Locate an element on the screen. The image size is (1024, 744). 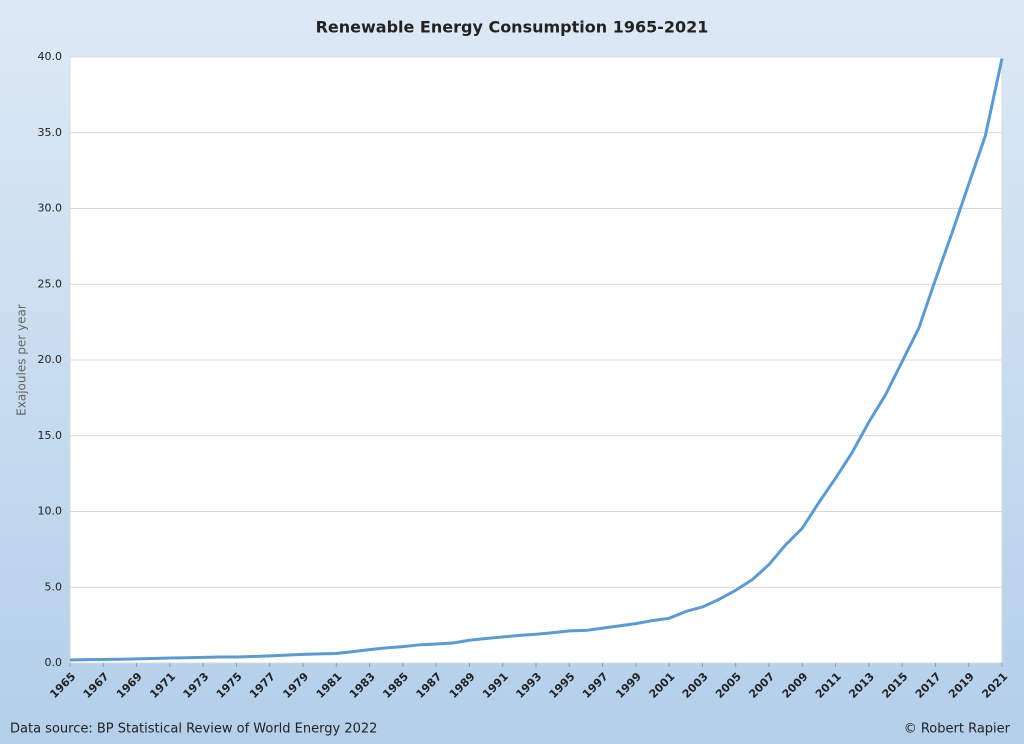
credit: © Robert Rapier is located at coordinates (957, 729).